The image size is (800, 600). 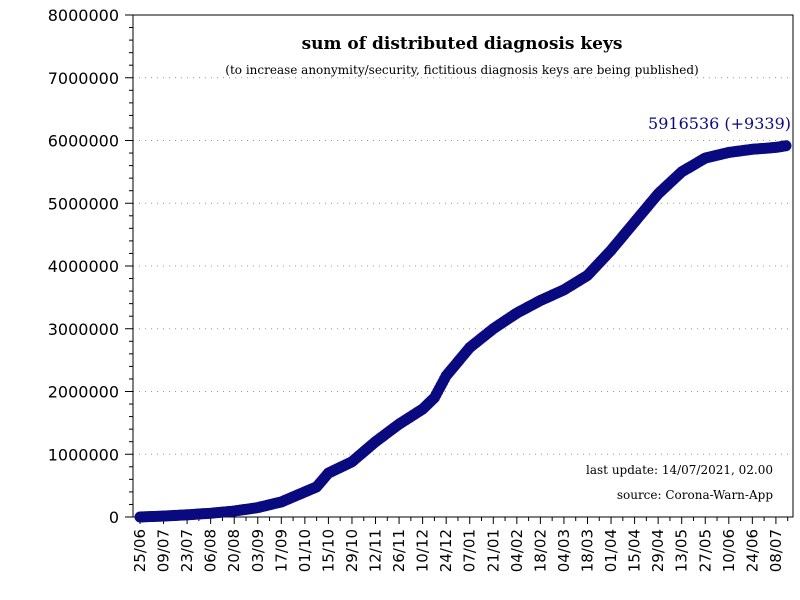 I want to click on x-tick-label: 20/08, so click(x=234, y=550).